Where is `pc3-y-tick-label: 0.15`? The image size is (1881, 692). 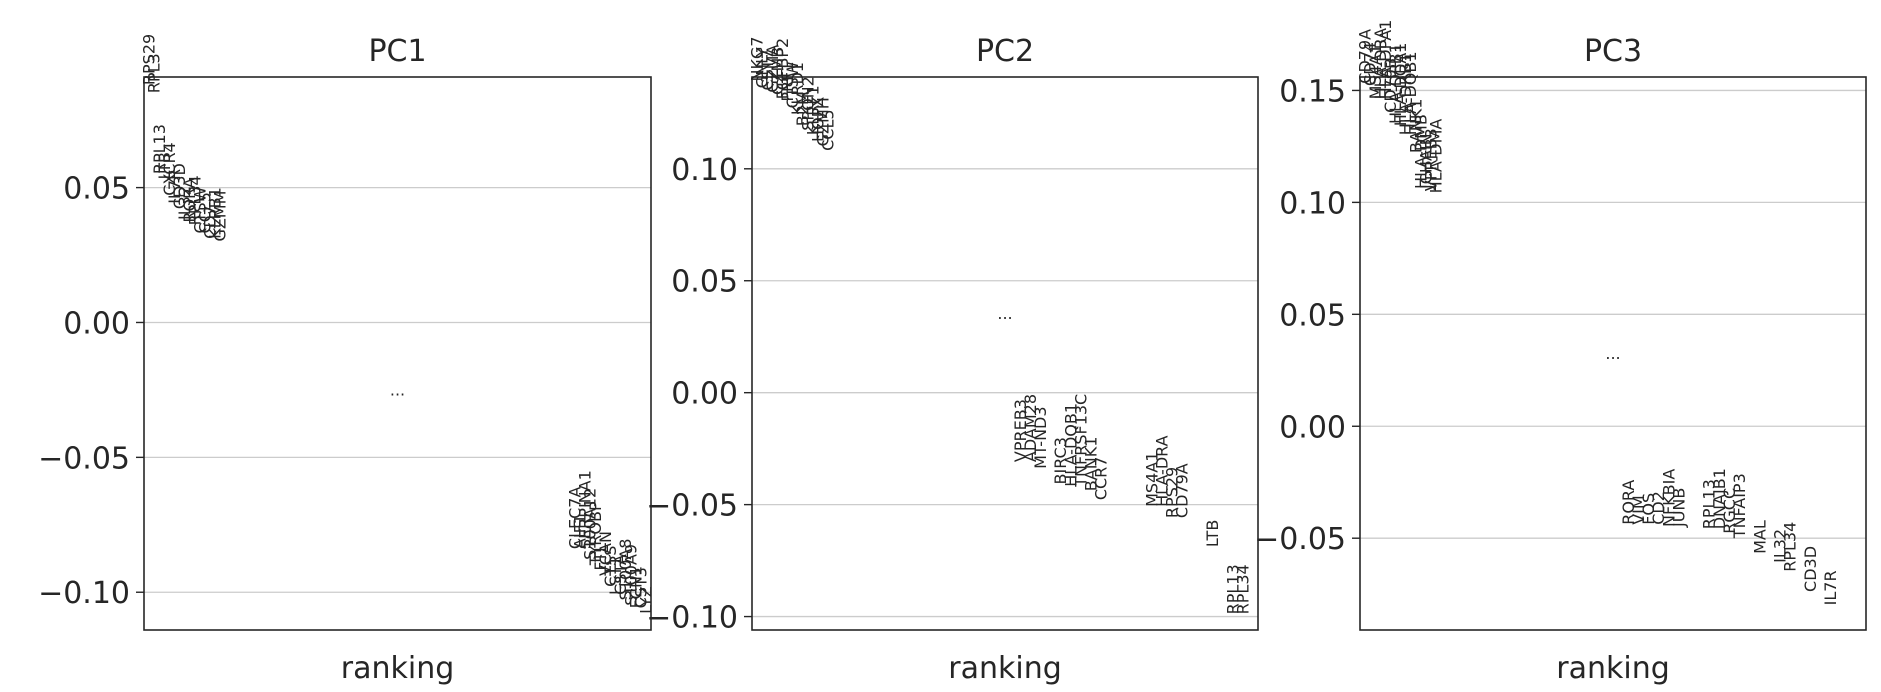
pc3-y-tick-label: 0.15 is located at coordinates (1312, 91).